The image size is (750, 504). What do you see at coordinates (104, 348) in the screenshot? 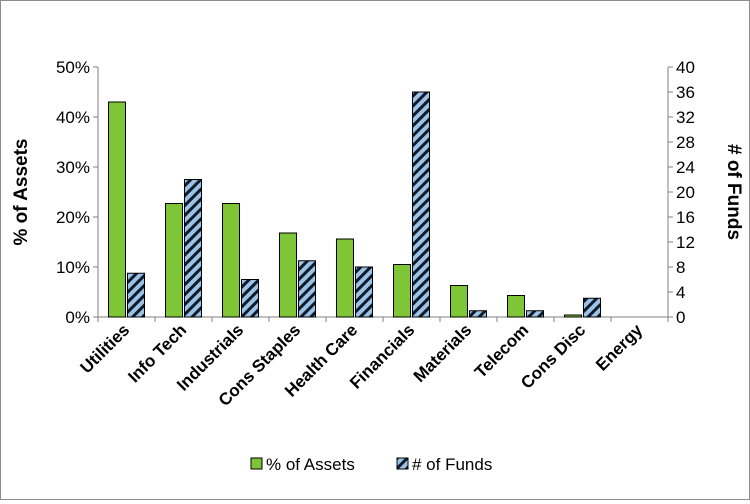
I see `x-category-label: Utilities` at bounding box center [104, 348].